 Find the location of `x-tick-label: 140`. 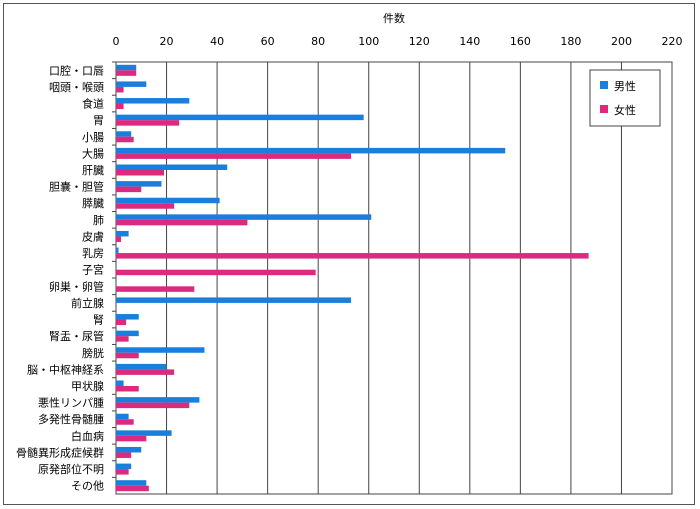

x-tick-label: 140 is located at coordinates (469, 41).